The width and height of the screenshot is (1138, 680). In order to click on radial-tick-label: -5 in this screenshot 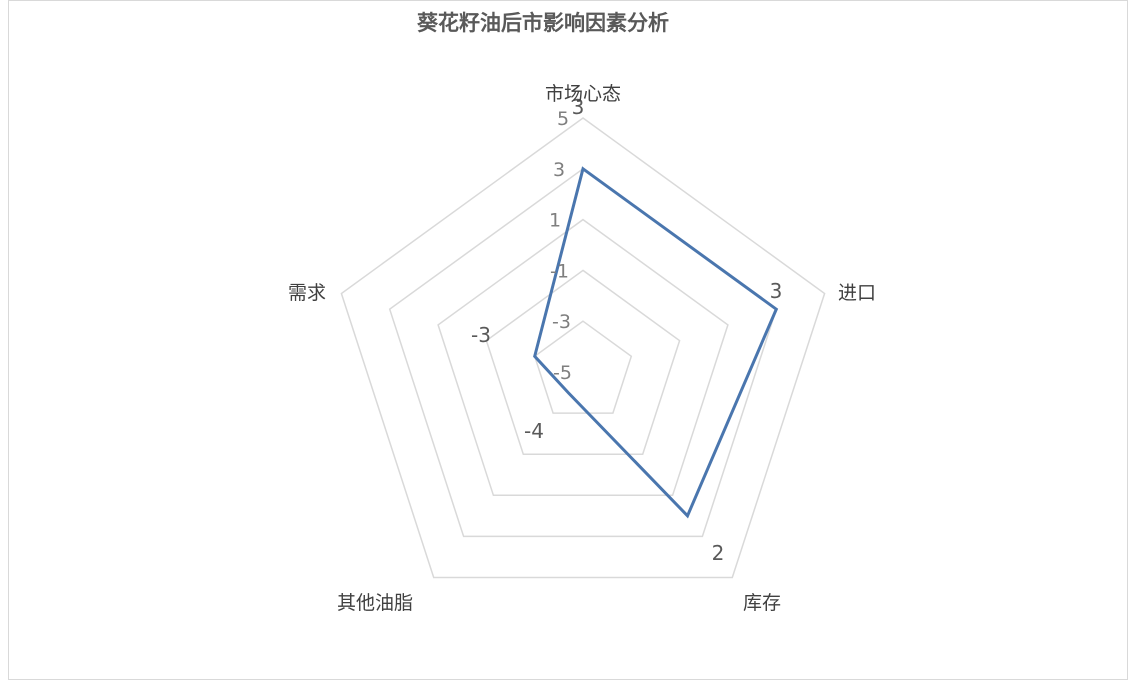, I will do `click(562, 373)`.